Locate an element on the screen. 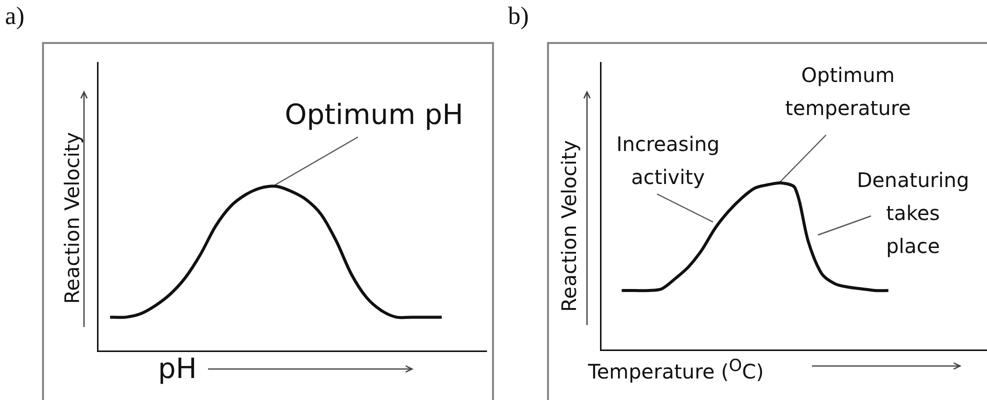  x-axis-title: pH is located at coordinates (177, 368).